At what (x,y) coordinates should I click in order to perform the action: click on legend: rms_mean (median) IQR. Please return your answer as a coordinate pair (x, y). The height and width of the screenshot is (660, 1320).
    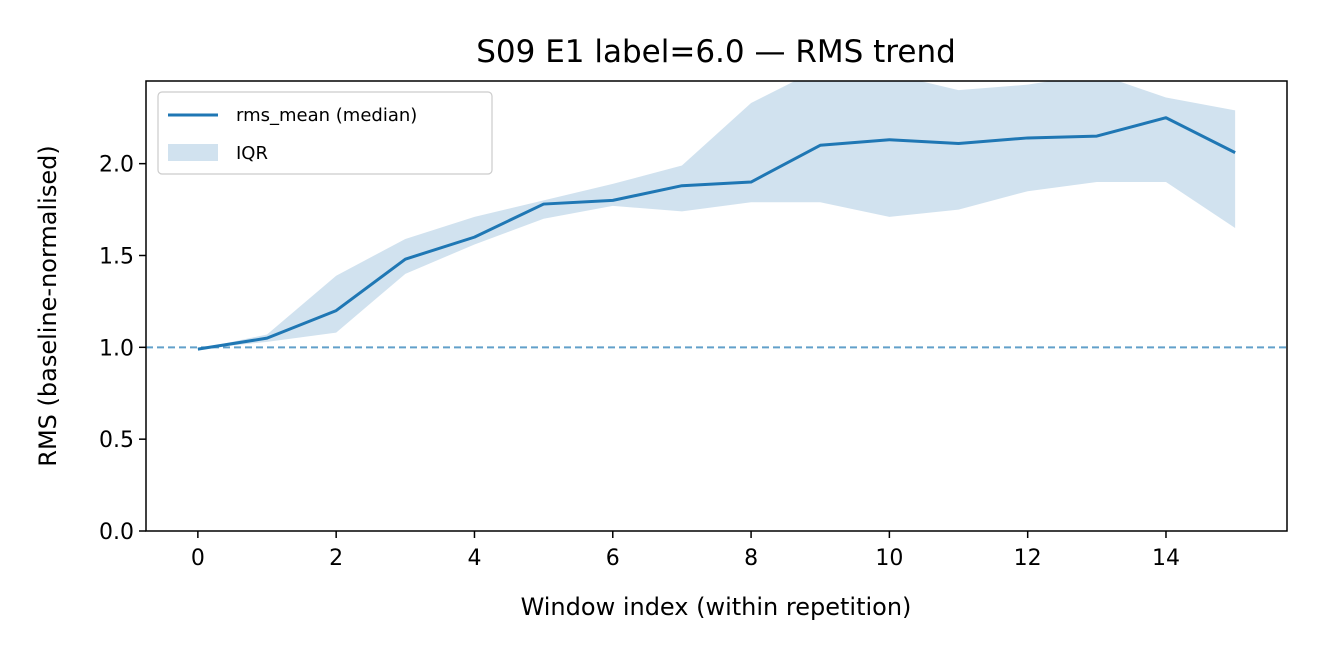
    Looking at the image, I should click on (325, 133).